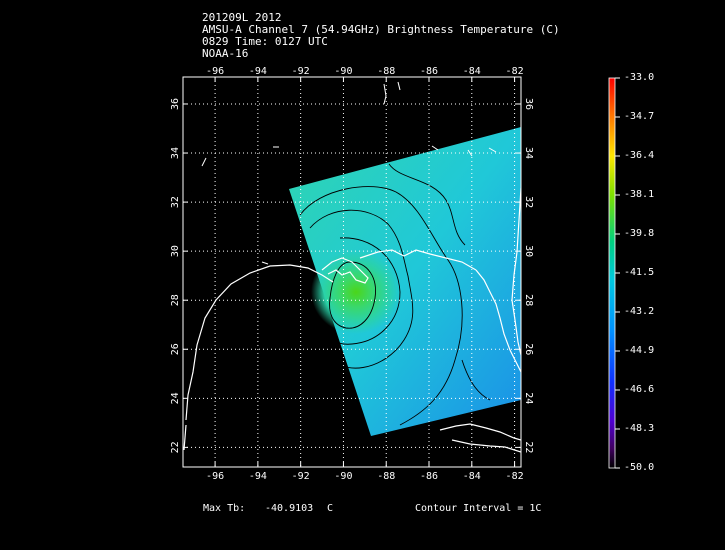 Image resolution: width=725 pixels, height=550 pixels. What do you see at coordinates (612, 273) in the screenshot?
I see `colorbar` at bounding box center [612, 273].